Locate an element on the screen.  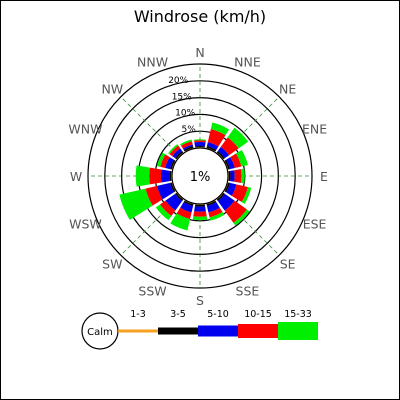
direction-label-WSW: WSW is located at coordinates (85, 223).